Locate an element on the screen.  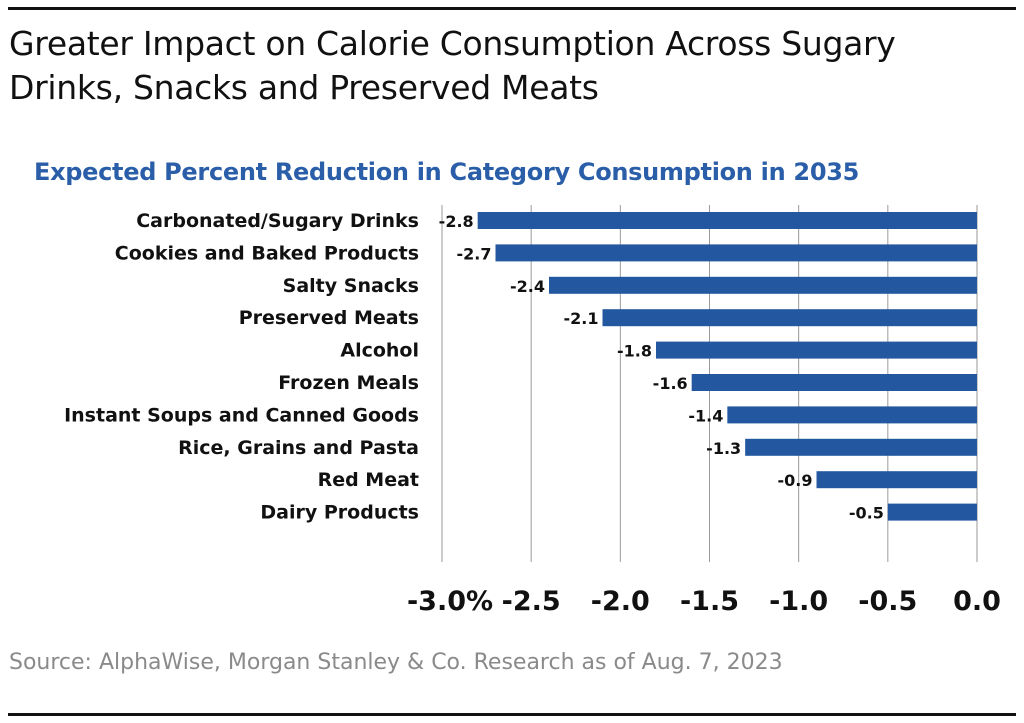
data-label: -2.4 is located at coordinates (527, 286).